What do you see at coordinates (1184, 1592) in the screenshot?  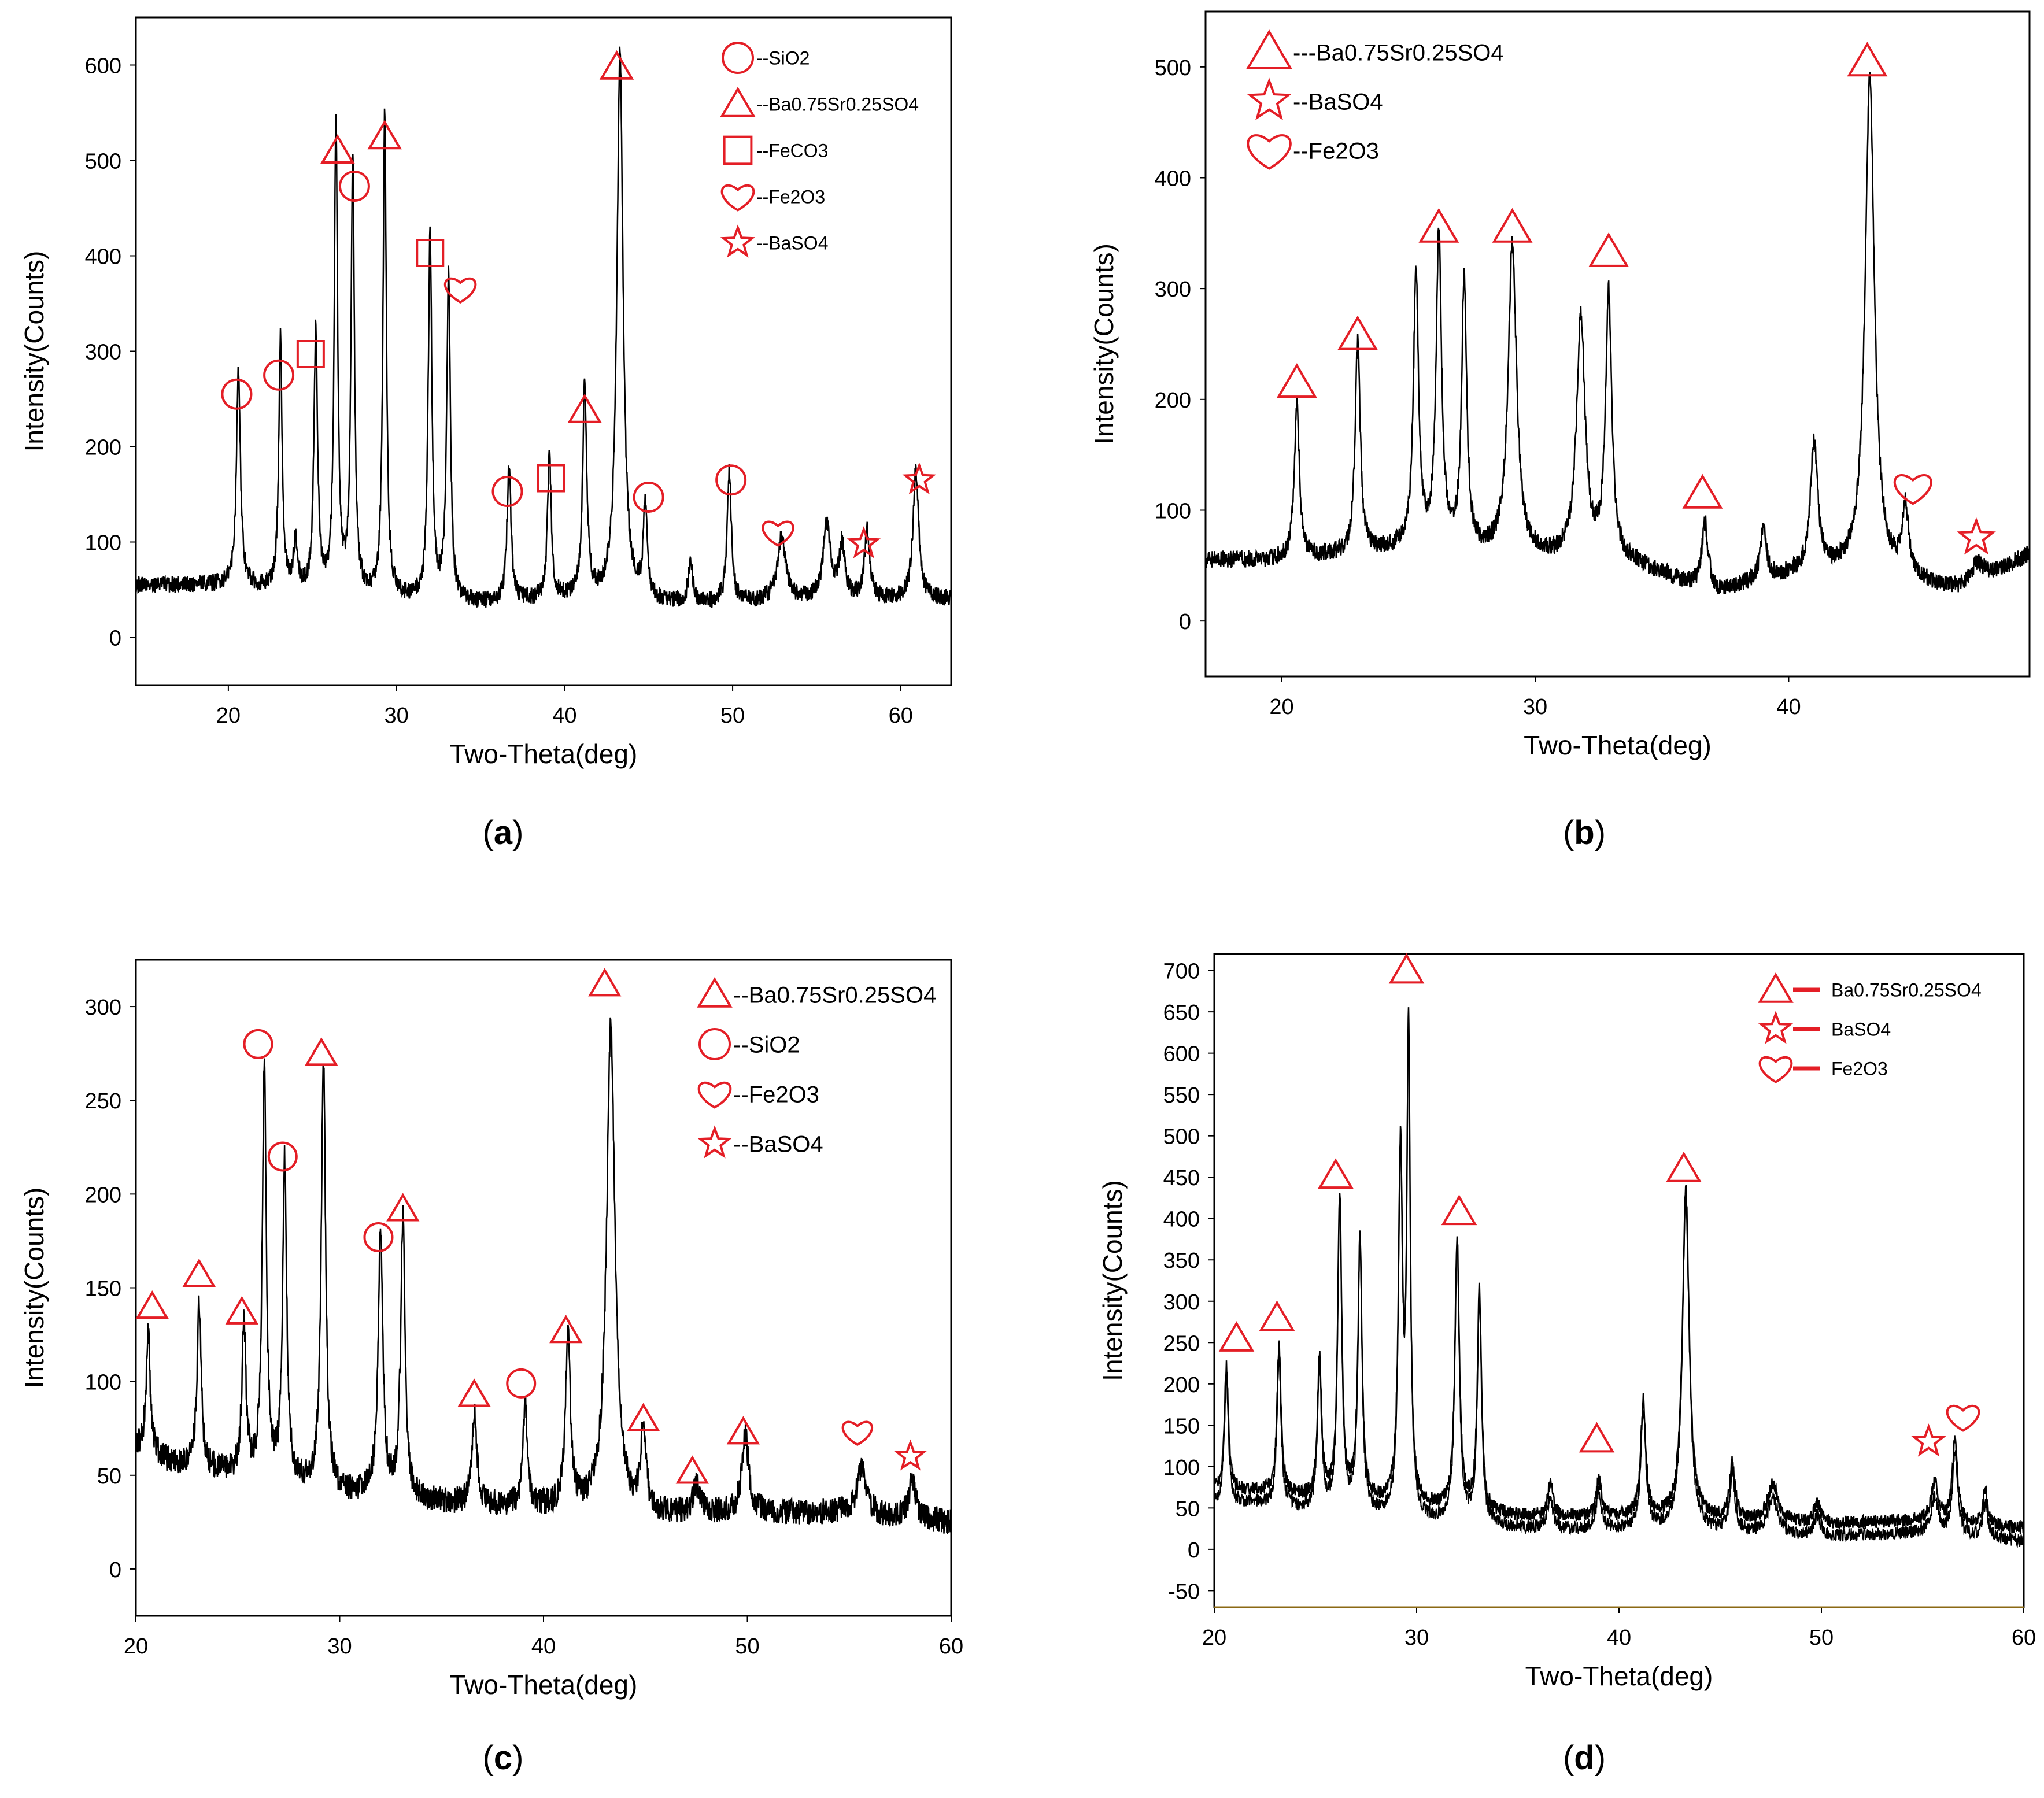 I see `y-tick-label: -50` at bounding box center [1184, 1592].